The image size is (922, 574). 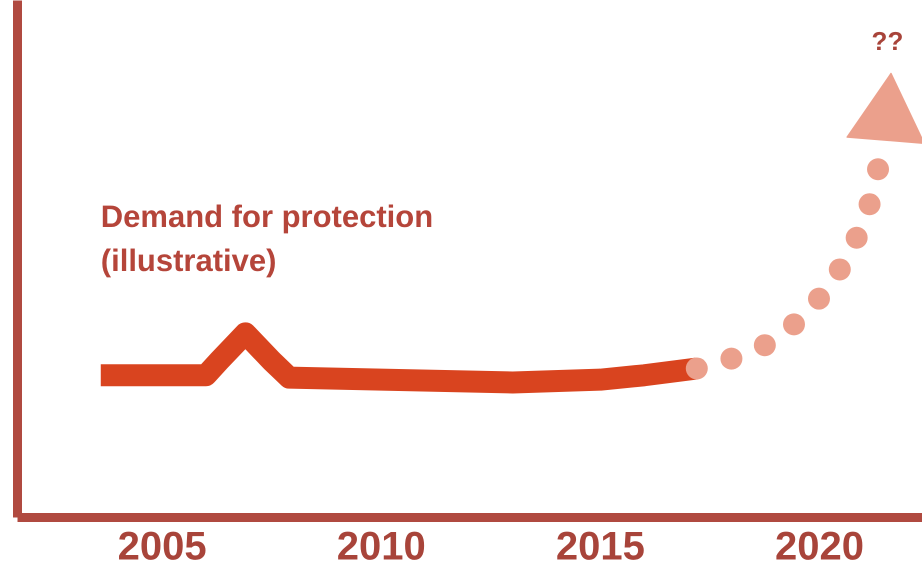 I want to click on x-tick-label: 2020, so click(x=819, y=546).